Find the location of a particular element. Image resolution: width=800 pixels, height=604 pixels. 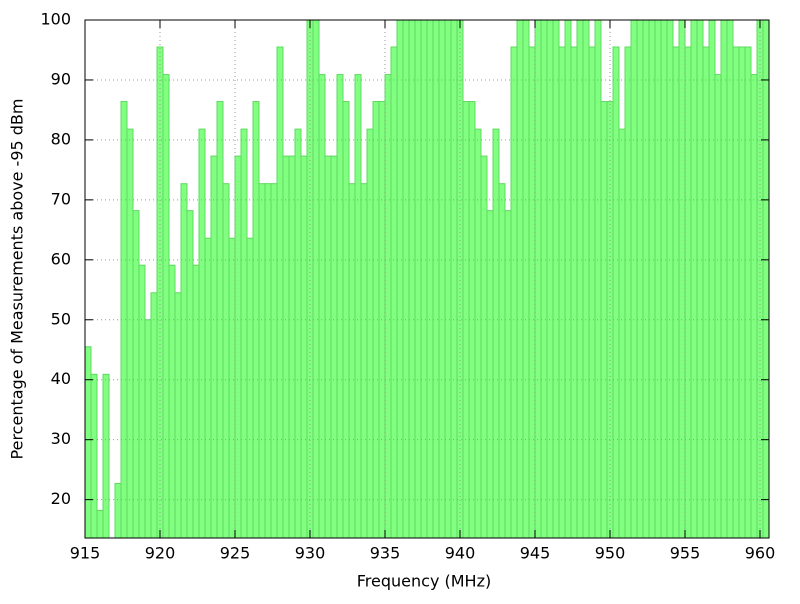

y-tick-label: 60 is located at coordinates (61, 258).